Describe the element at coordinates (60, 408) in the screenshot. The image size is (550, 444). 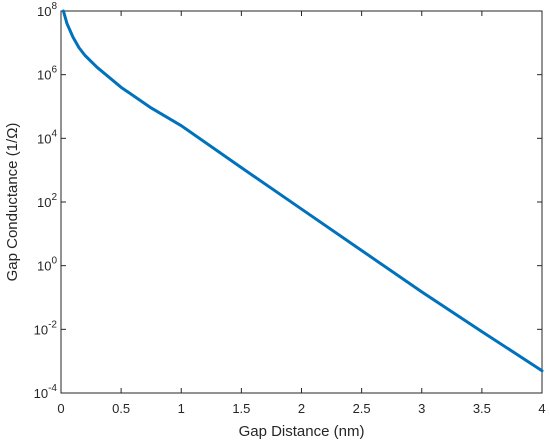
I see `x-tick-label: 0` at that location.